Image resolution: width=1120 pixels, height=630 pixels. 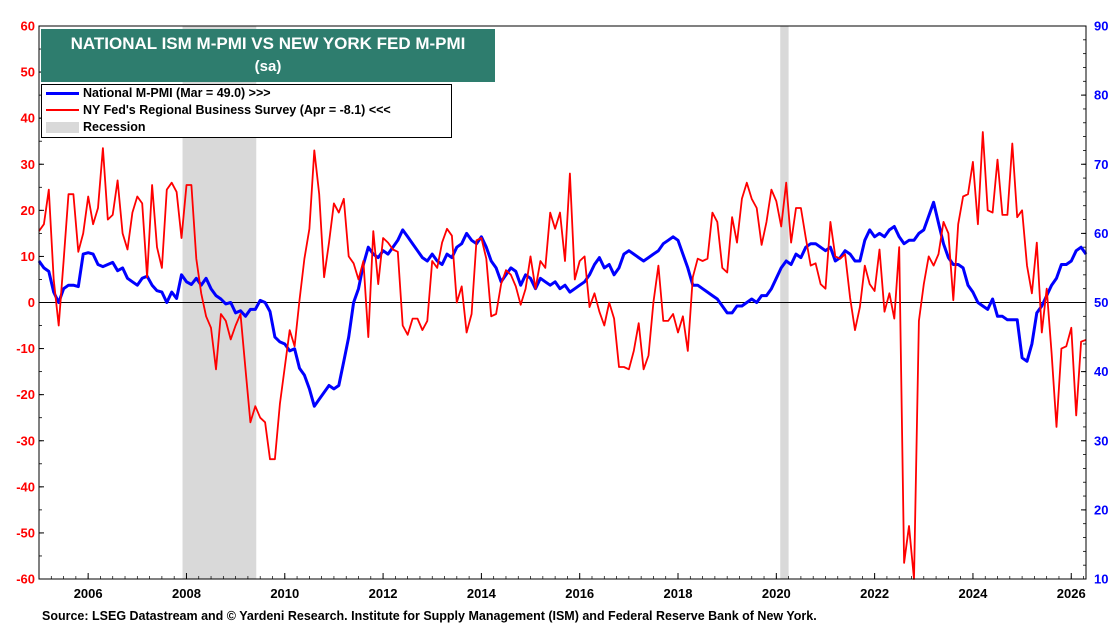 What do you see at coordinates (25, 579) in the screenshot?
I see `left-tick-label: -60` at bounding box center [25, 579].